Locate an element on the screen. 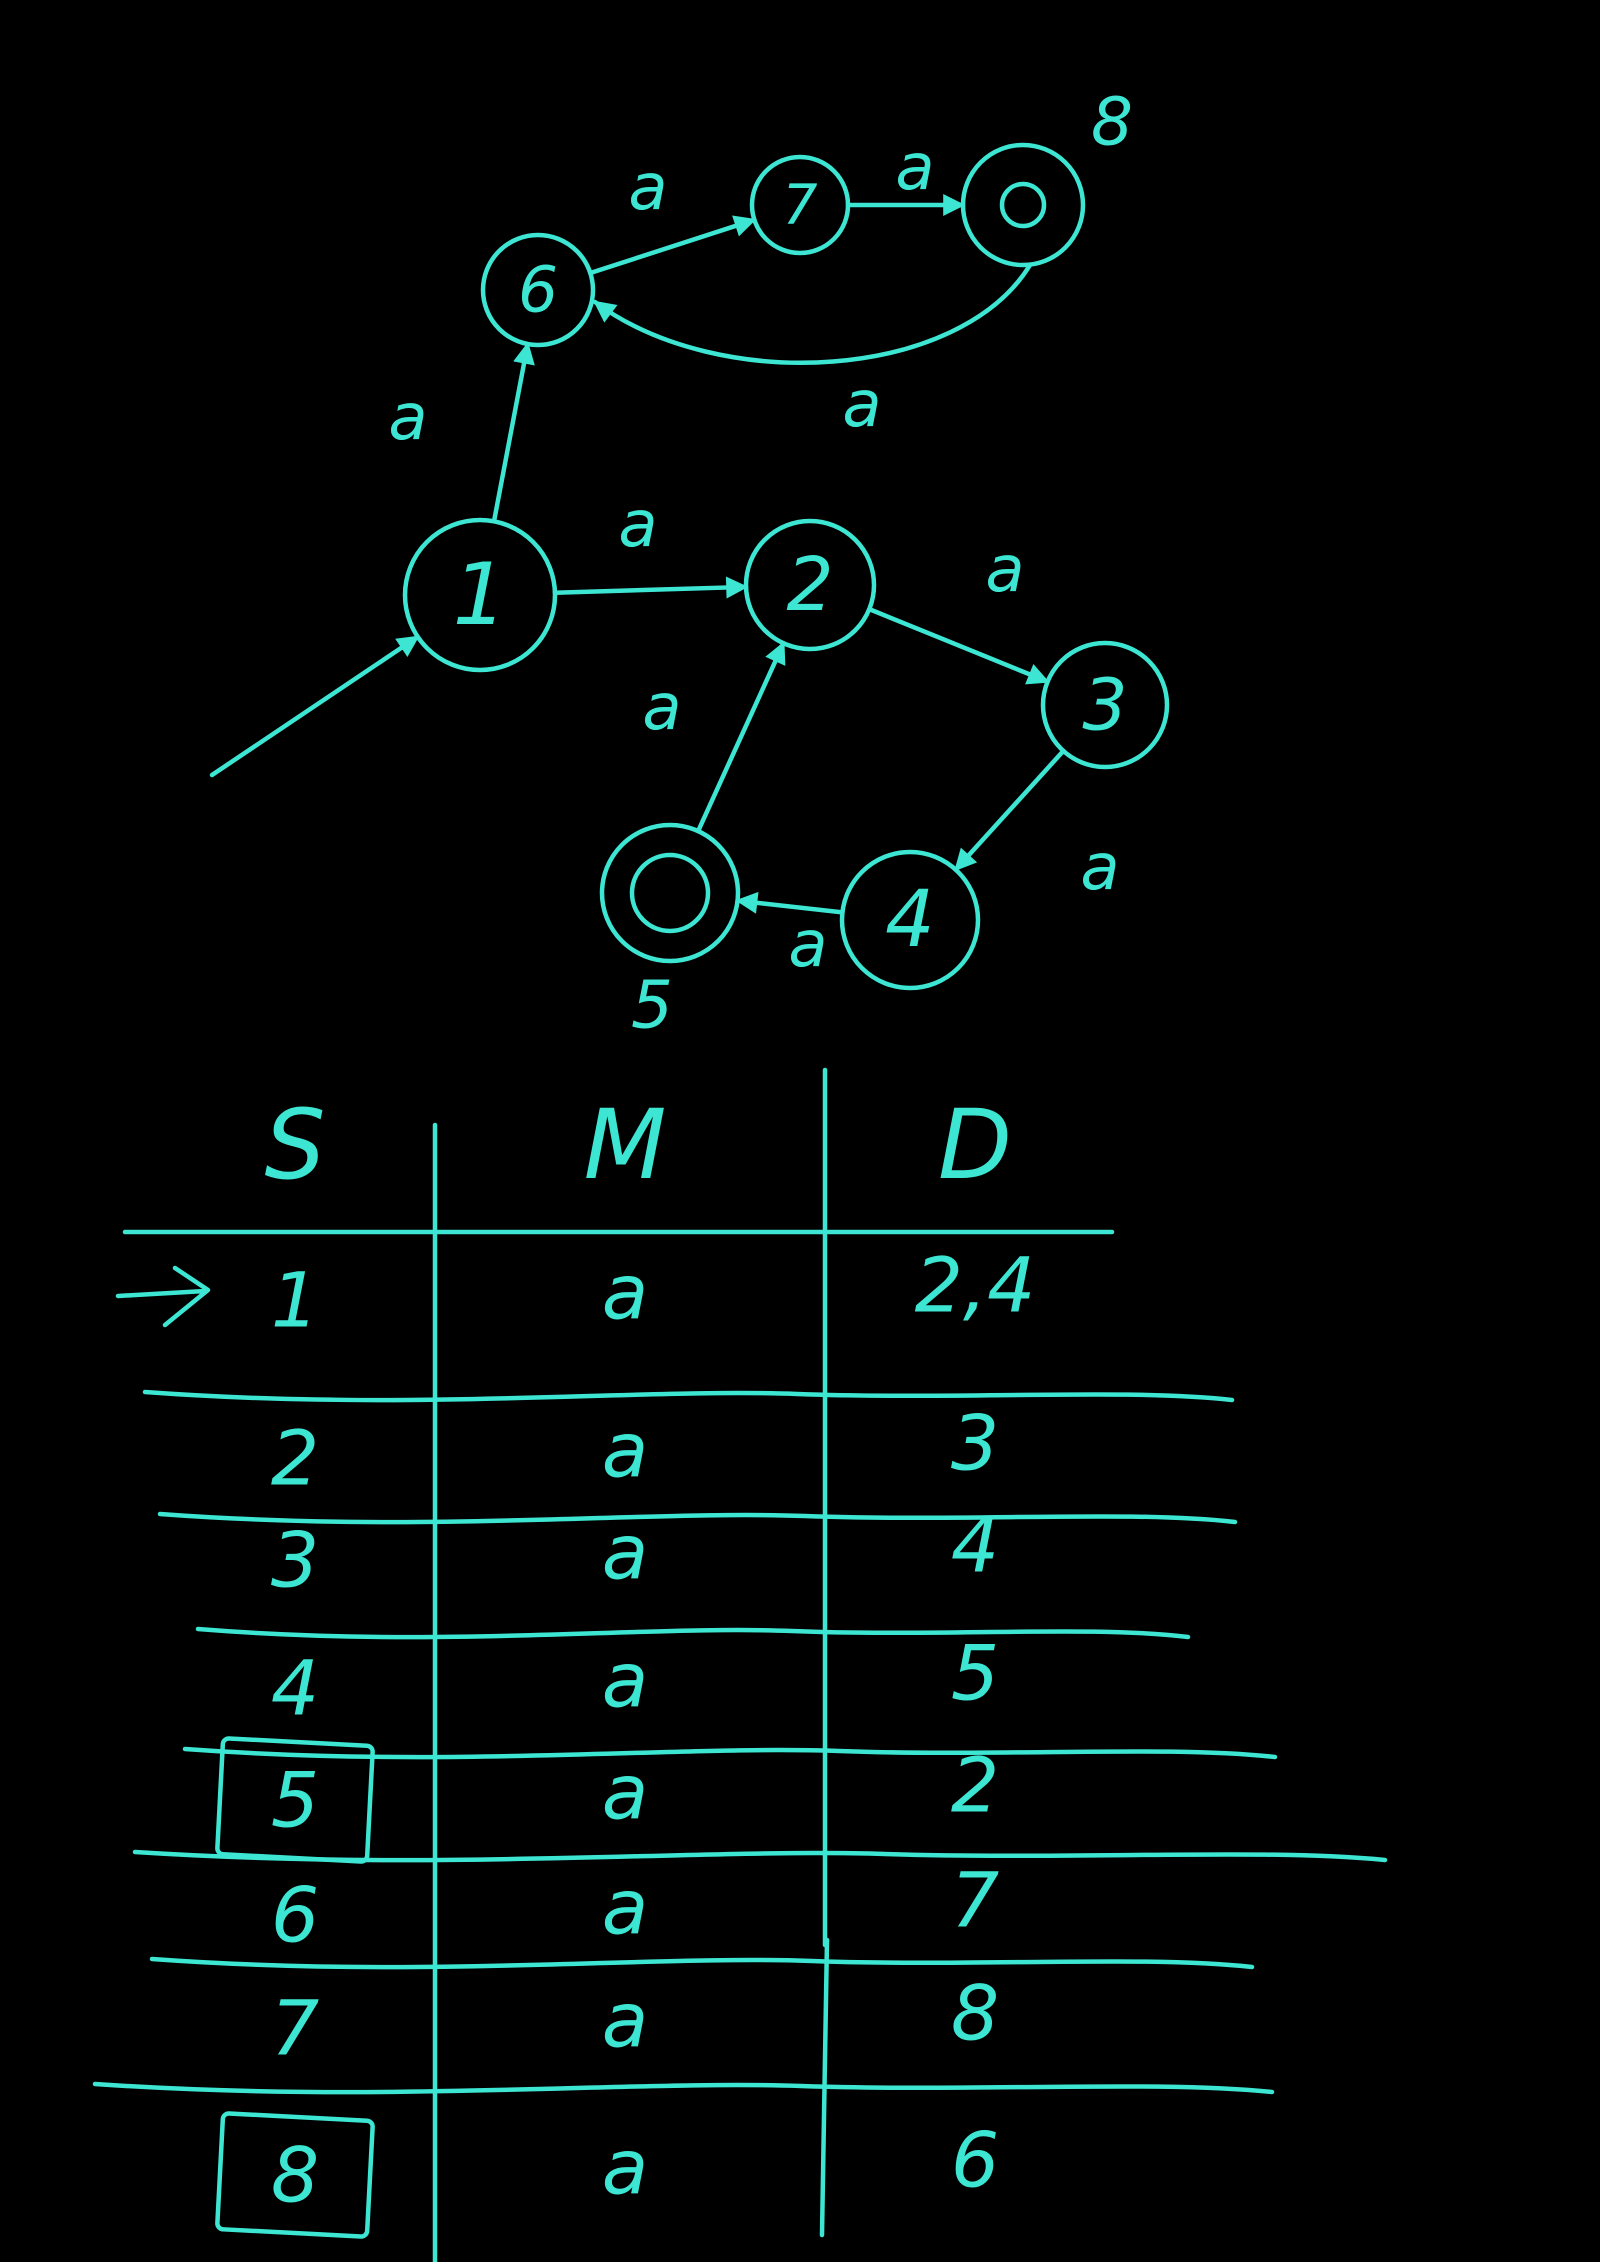 This screenshot has height=2262, width=1600. state-node-1: 1 is located at coordinates (383, 647).